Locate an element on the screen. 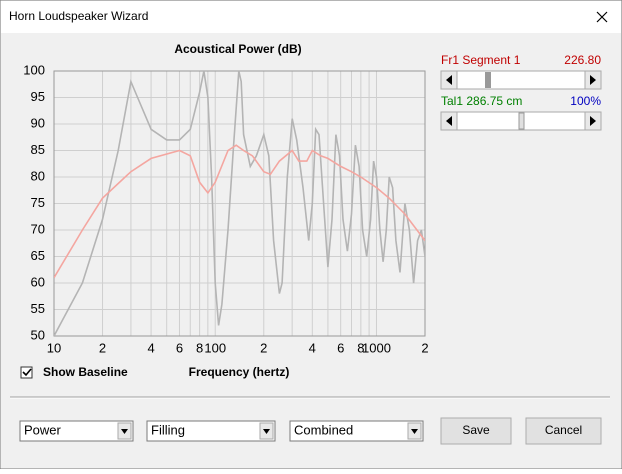 The width and height of the screenshot is (622, 474). dropdown: Combined is located at coordinates (356, 431).